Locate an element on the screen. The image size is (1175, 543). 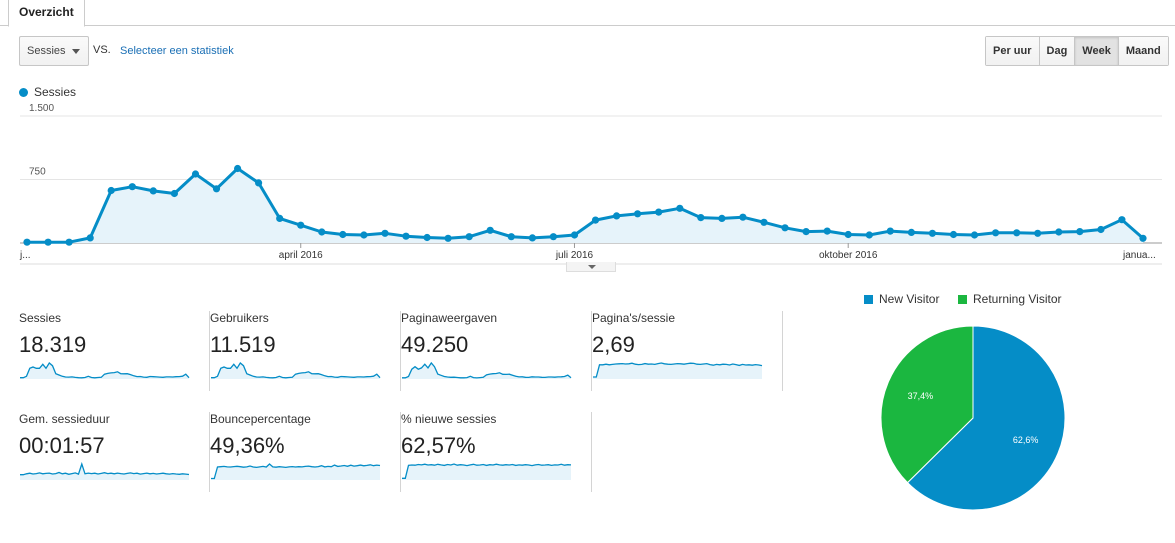
granularity-per-uur-button: Per uur is located at coordinates (1012, 51).